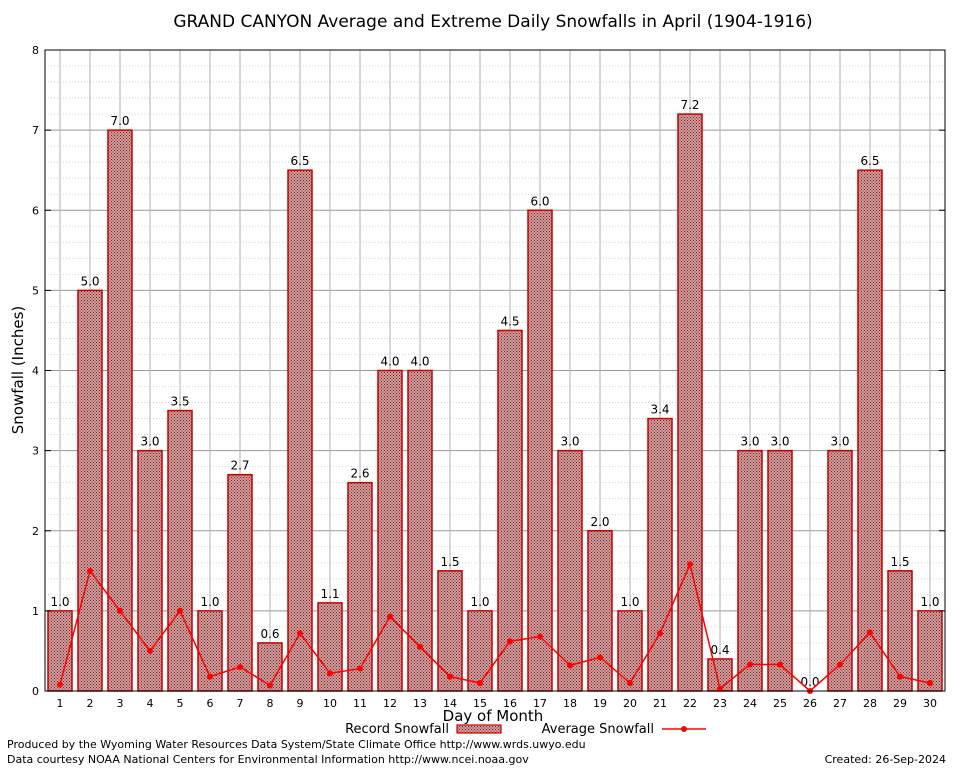 The width and height of the screenshot is (954, 768). What do you see at coordinates (240, 703) in the screenshot?
I see `x-tick-label: 7` at bounding box center [240, 703].